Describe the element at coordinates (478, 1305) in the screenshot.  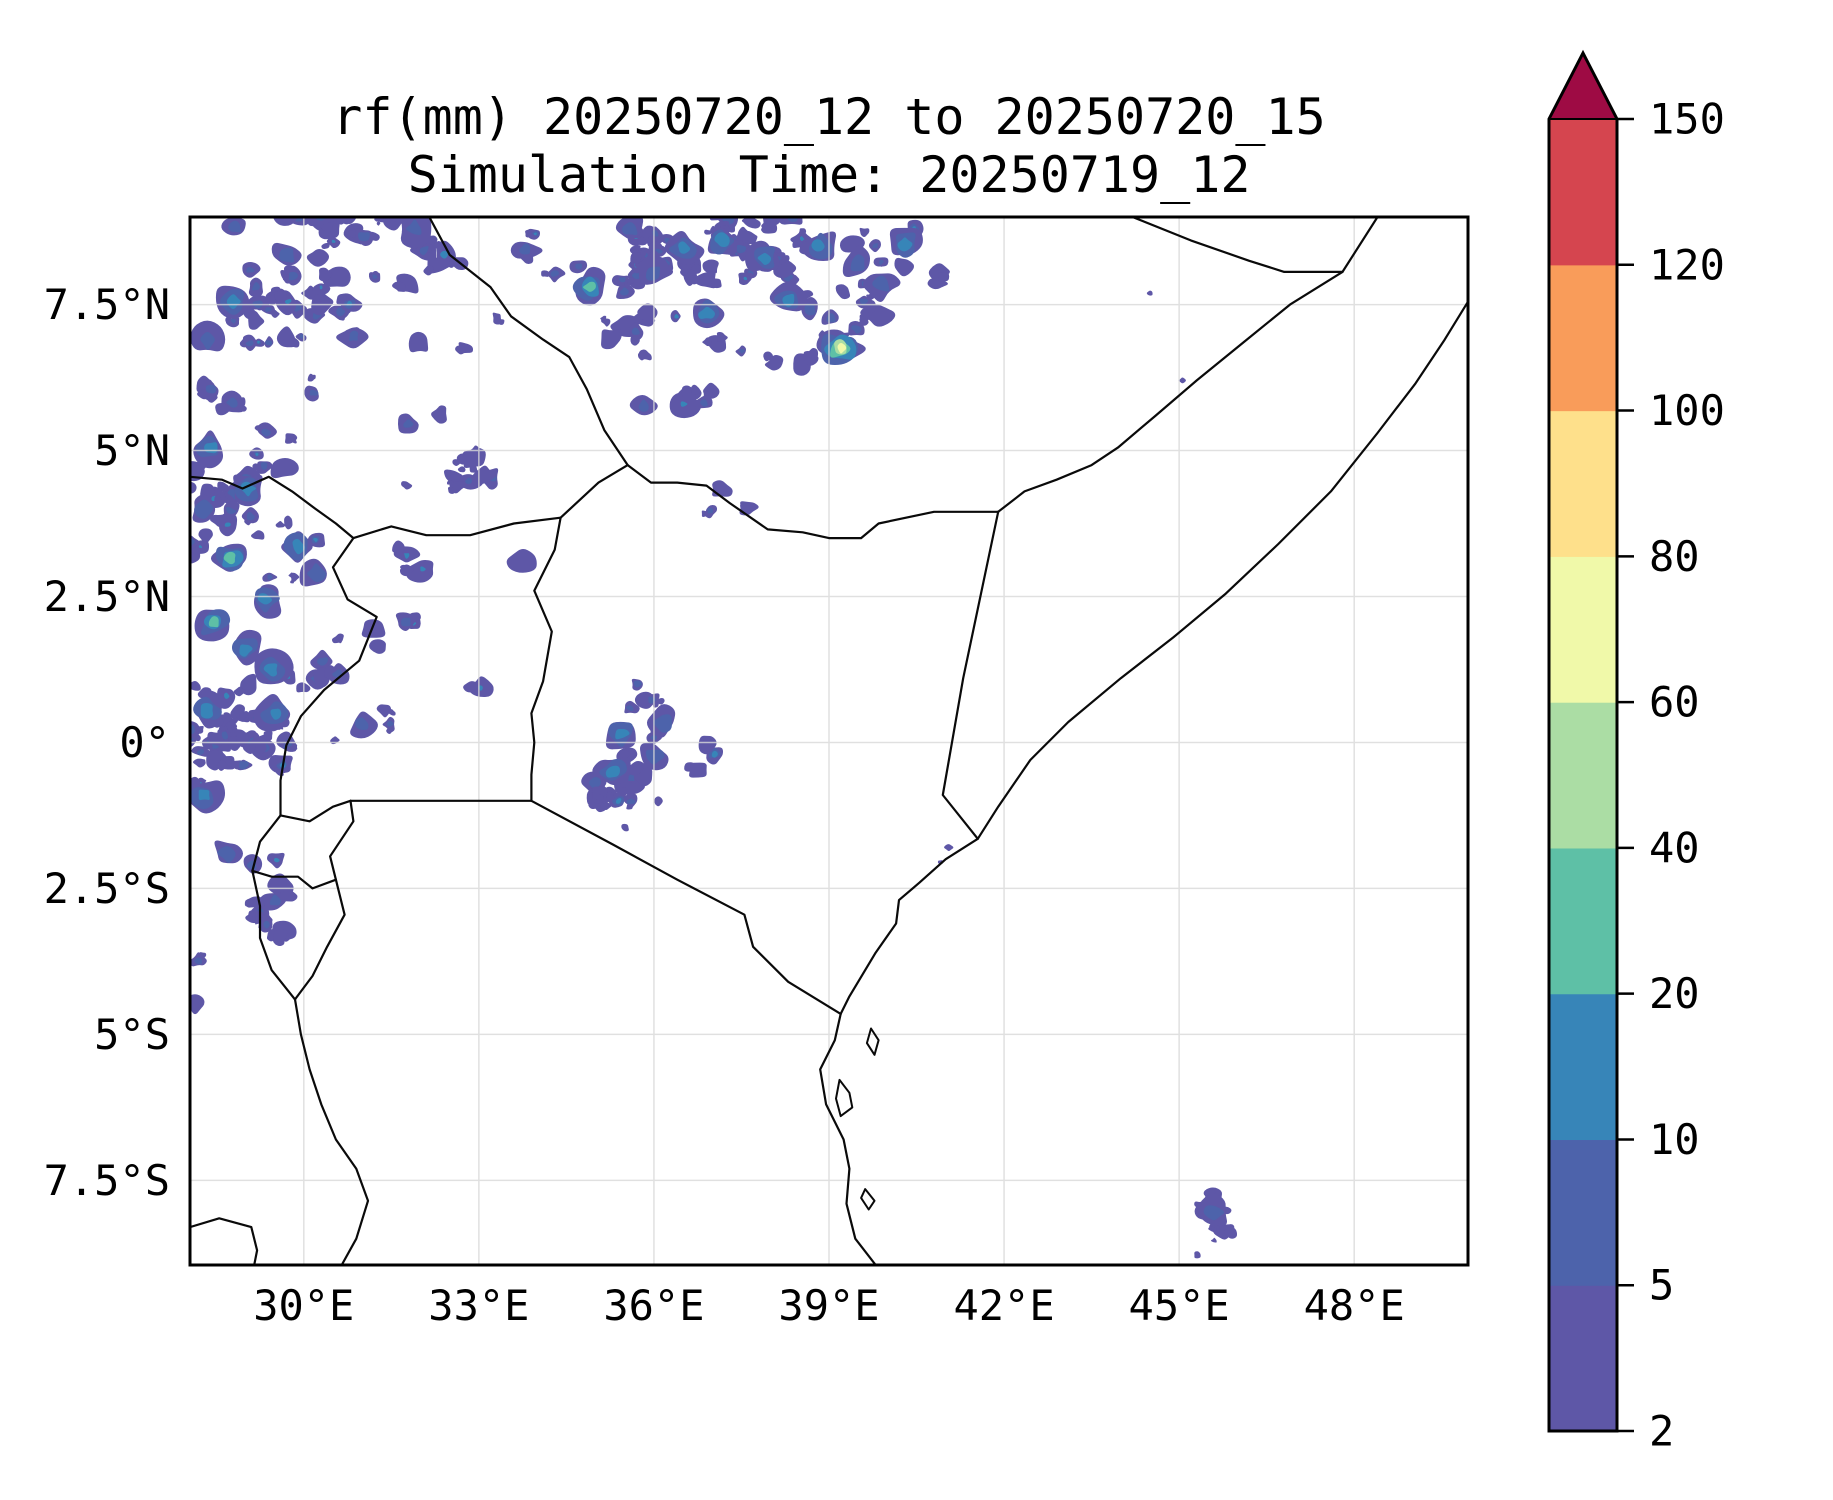
I see `x-tick-label: 33°E` at that location.